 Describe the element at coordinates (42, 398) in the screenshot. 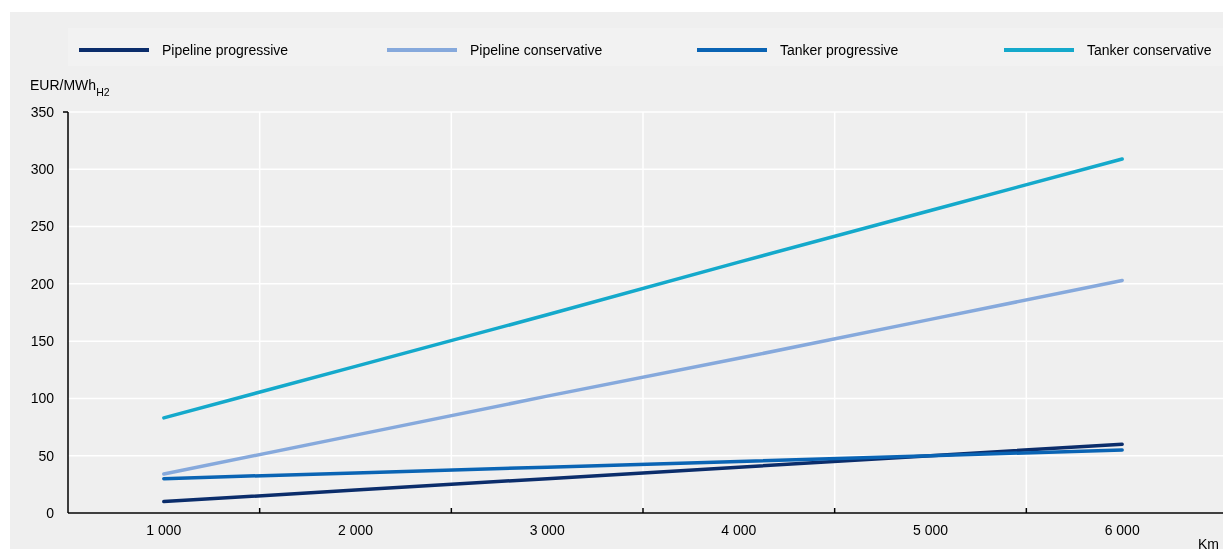

I see `y-tick-label: 100` at that location.